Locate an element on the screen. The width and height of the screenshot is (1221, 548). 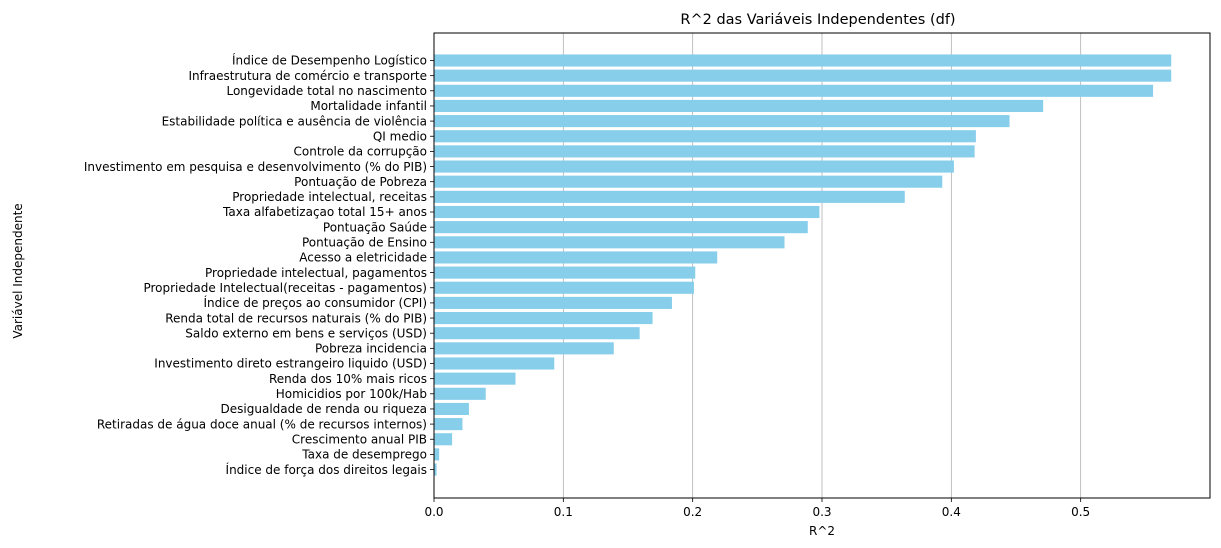
y-tick-label: Pontuação de Ensino is located at coordinates (364, 243).